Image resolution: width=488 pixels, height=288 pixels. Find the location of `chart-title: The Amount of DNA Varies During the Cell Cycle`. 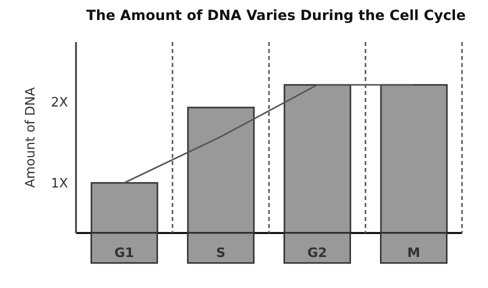

chart-title: The Amount of DNA Varies During the Cell Cycle is located at coordinates (276, 16).